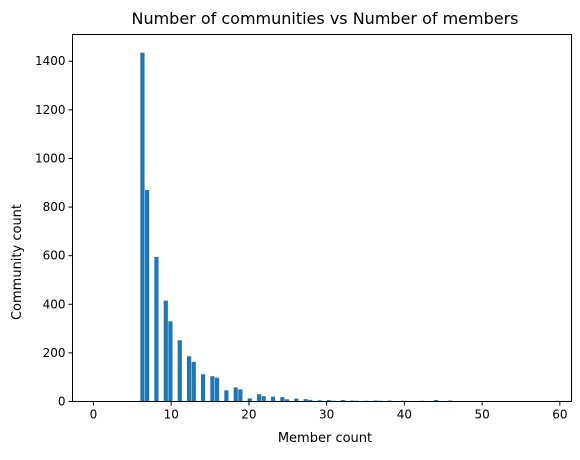 The width and height of the screenshot is (580, 460). I want to click on y-axis-label: Community count, so click(17, 262).